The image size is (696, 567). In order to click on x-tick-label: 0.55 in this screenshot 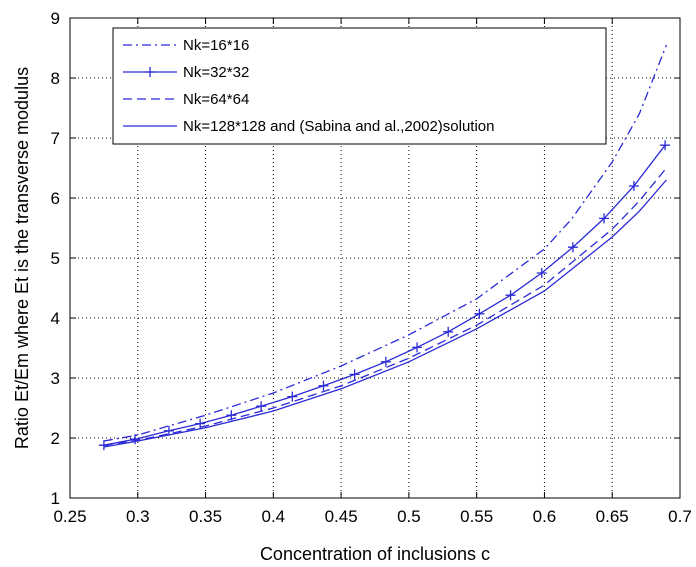, I will do `click(476, 516)`.